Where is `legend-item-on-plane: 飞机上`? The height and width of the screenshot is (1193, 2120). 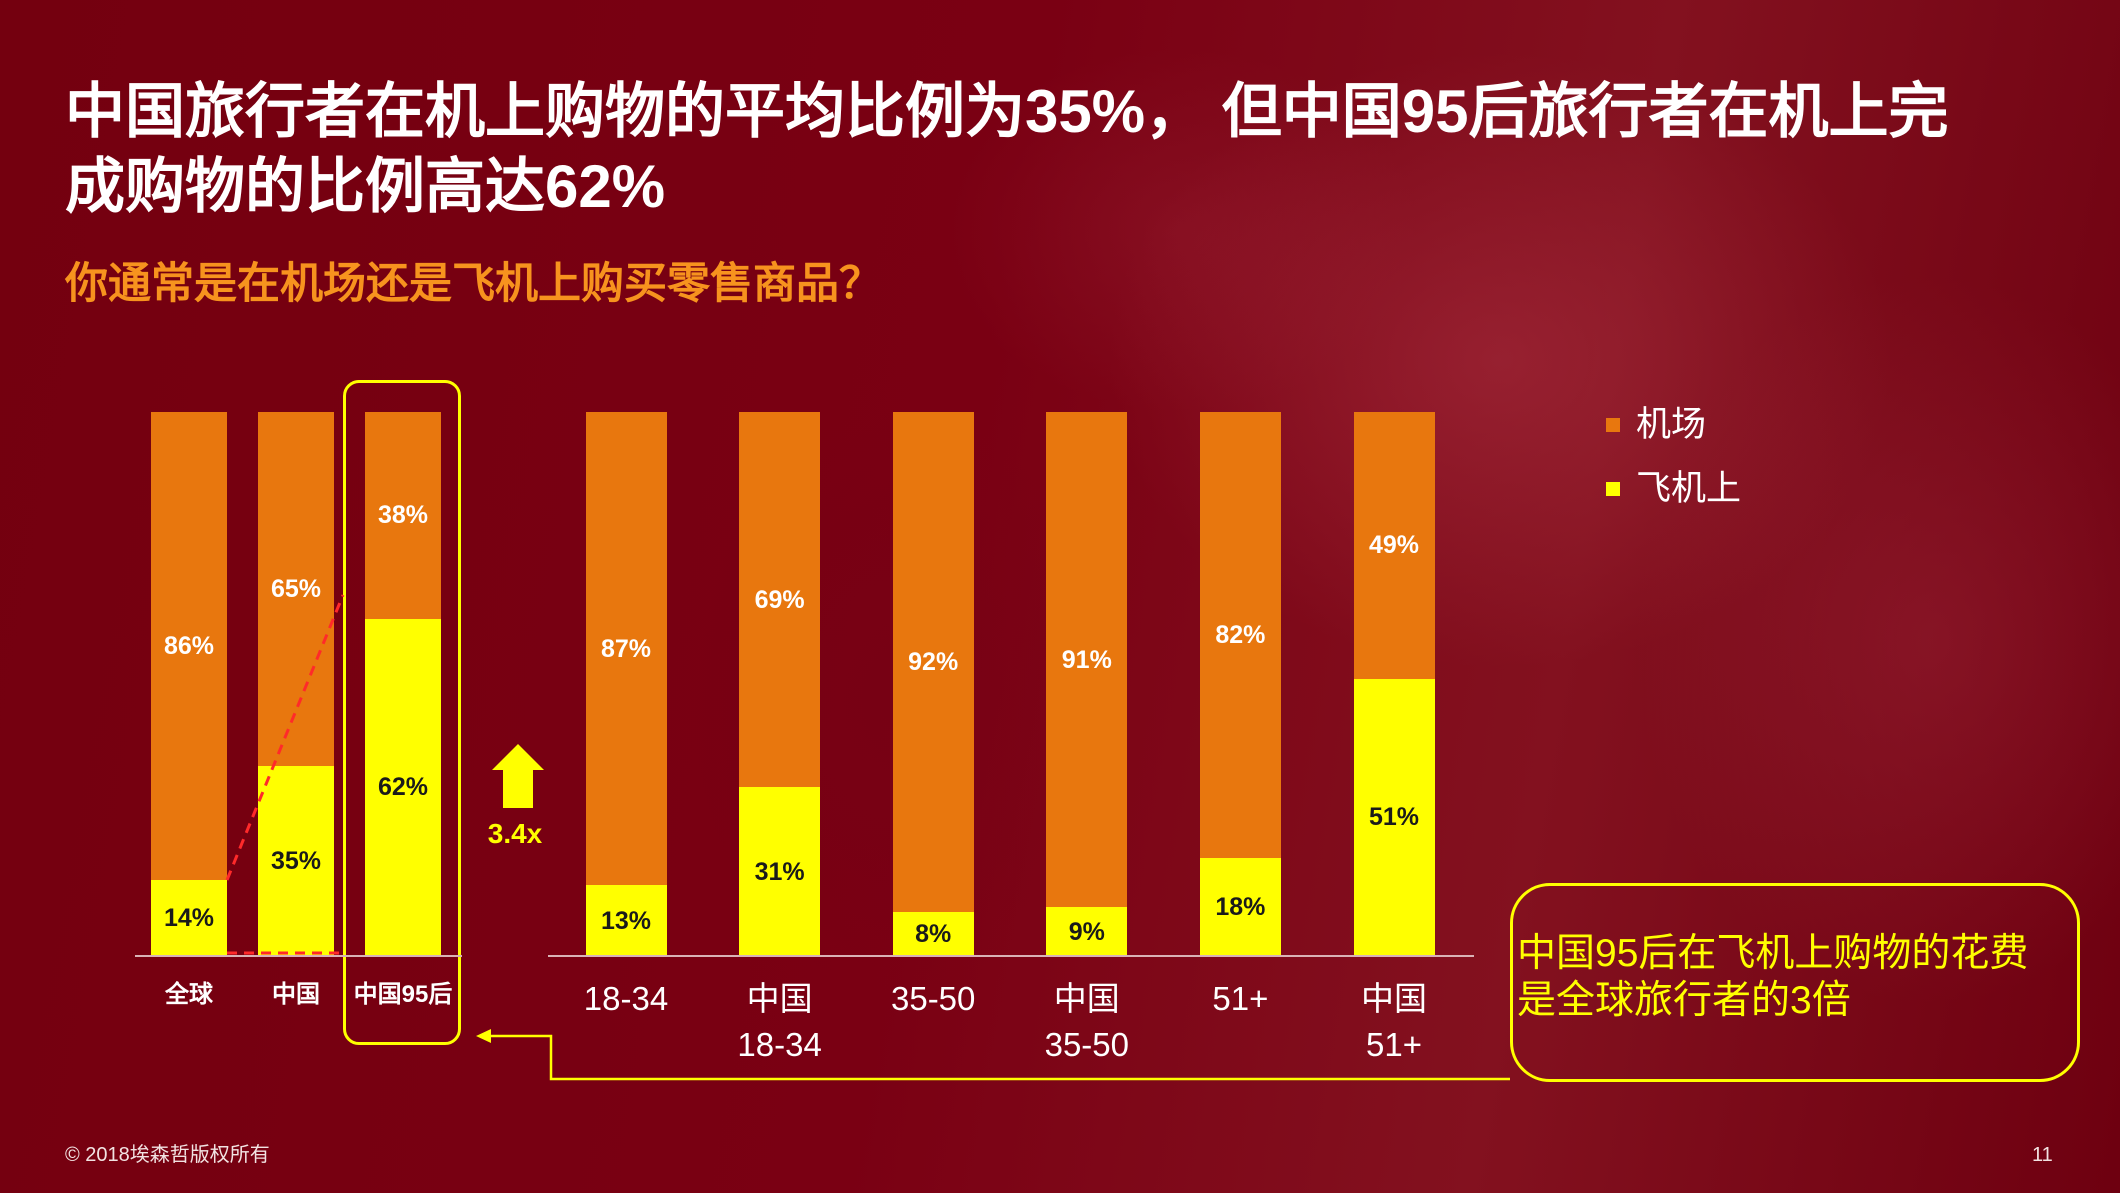 legend-item-on-plane: 飞机上 is located at coordinates (1673, 489).